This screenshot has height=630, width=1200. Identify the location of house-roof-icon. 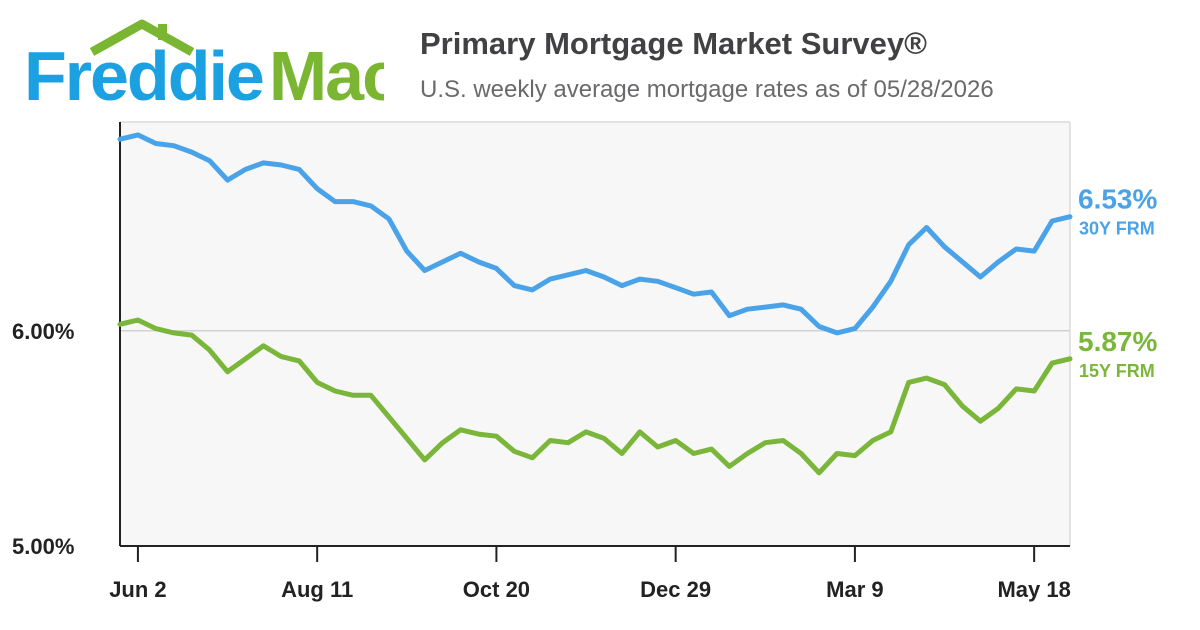
(142, 37).